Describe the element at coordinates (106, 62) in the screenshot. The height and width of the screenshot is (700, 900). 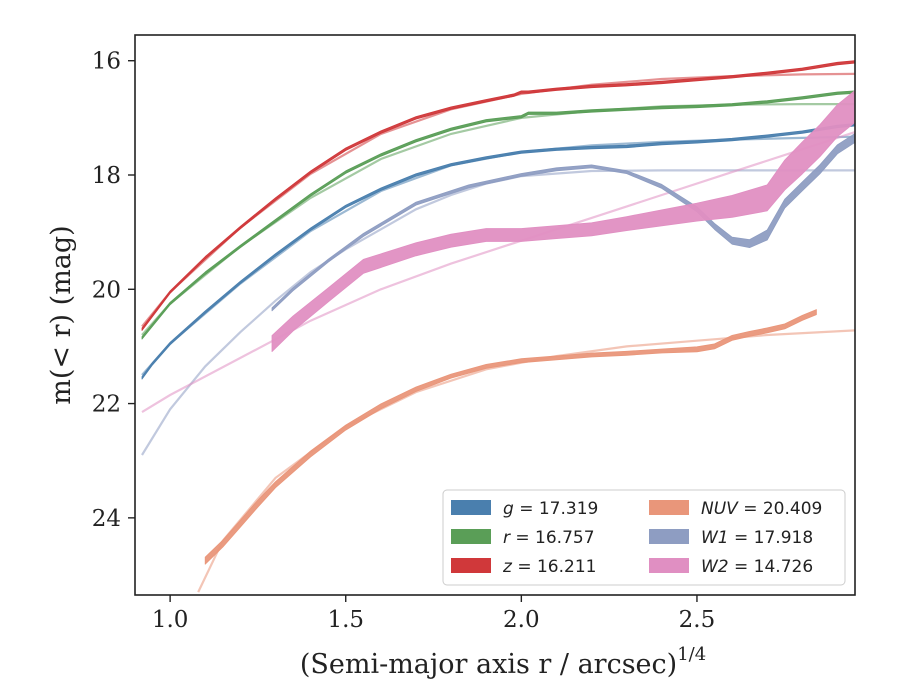
I see `y-tick-label: 16` at that location.